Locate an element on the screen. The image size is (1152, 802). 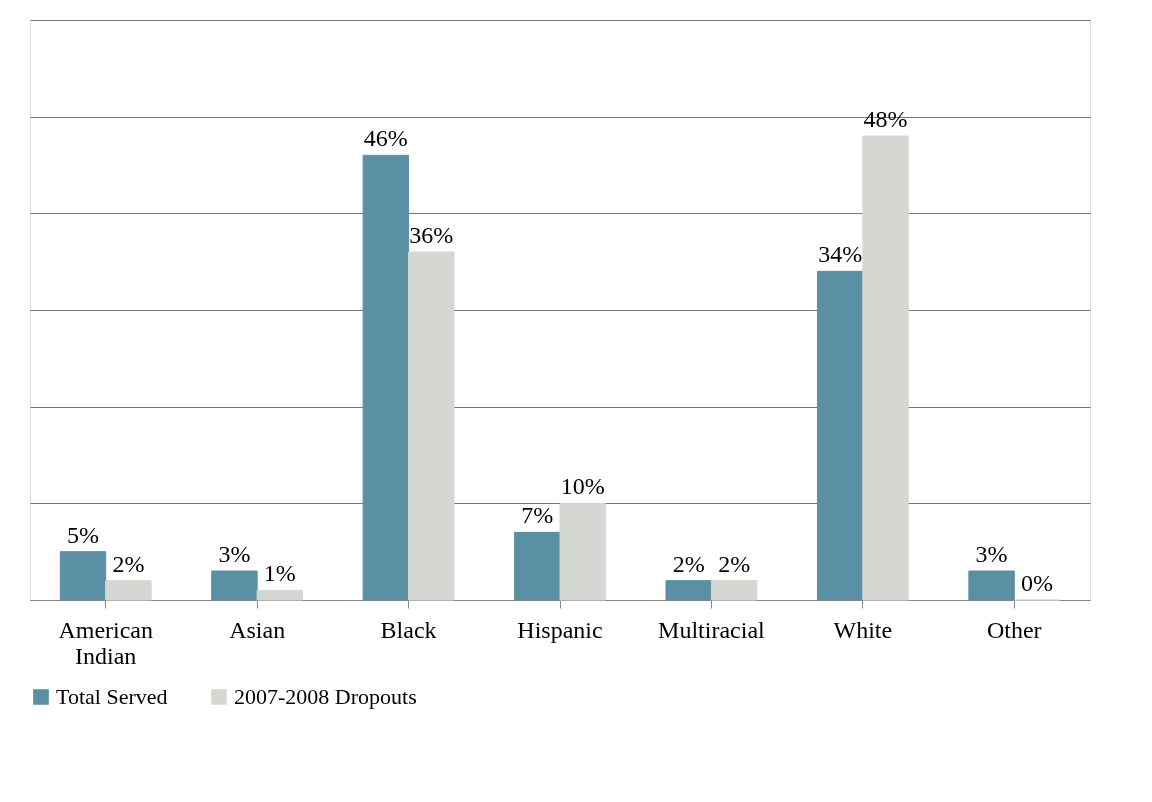
x-tick-label: American Indian is located at coordinates (106, 642).